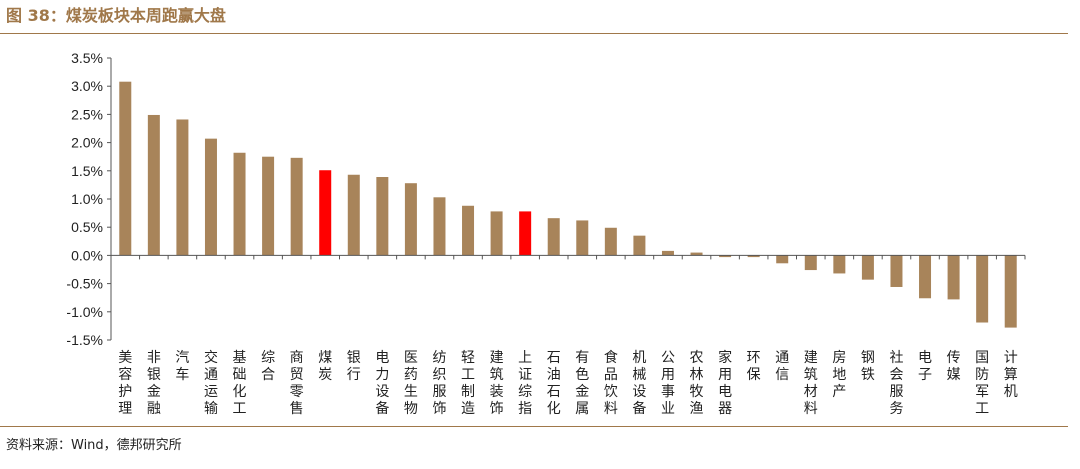 The width and height of the screenshot is (1080, 469). What do you see at coordinates (754, 366) in the screenshot?
I see `category-label: 环保` at bounding box center [754, 366].